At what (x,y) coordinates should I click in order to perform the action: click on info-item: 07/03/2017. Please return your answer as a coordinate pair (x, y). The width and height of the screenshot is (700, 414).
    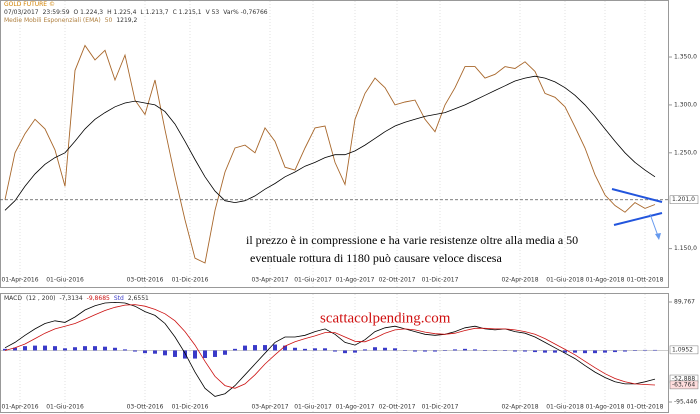
    Looking at the image, I should click on (21, 12).